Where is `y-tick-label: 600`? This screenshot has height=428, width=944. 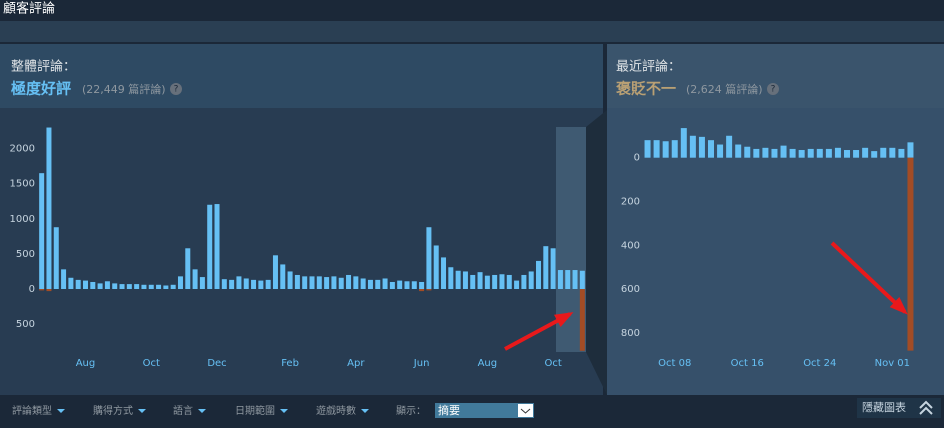
y-tick-label: 600 is located at coordinates (630, 289).